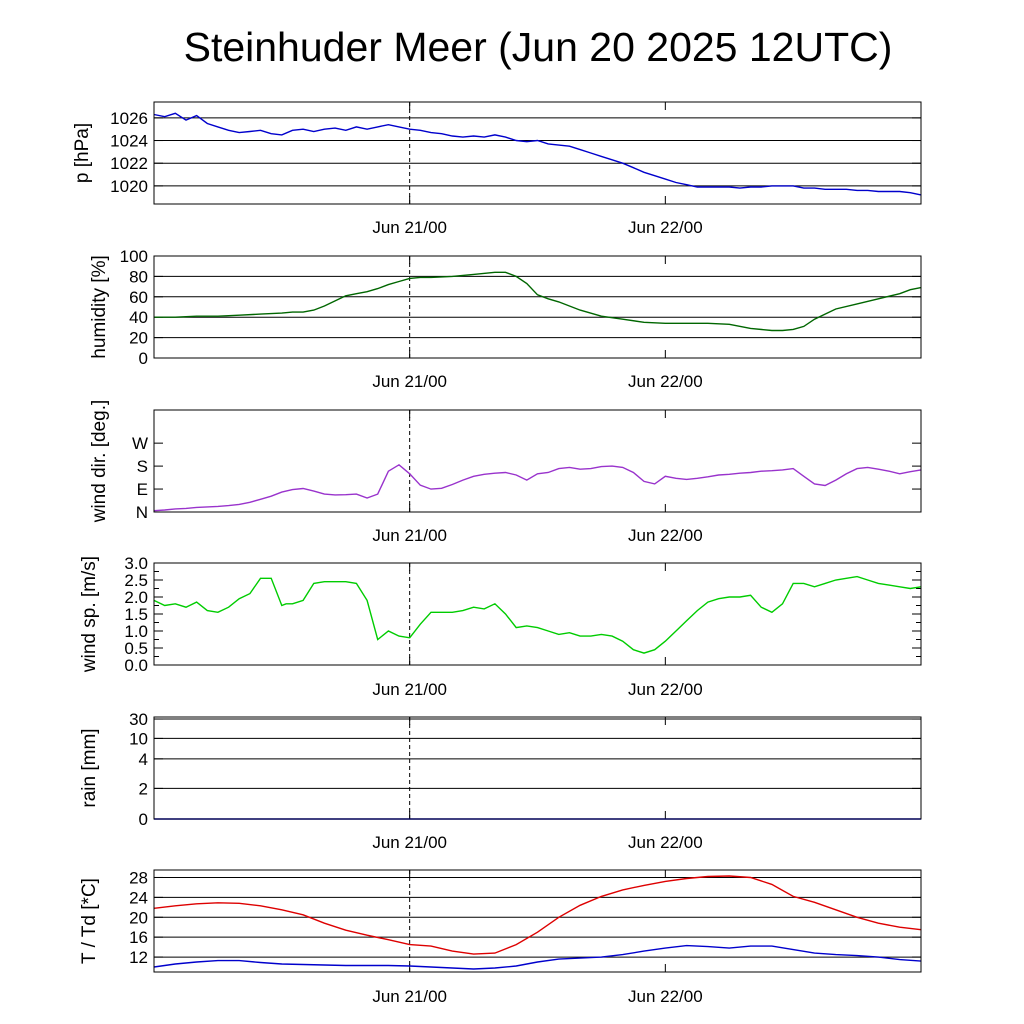 The width and height of the screenshot is (1024, 1024). What do you see at coordinates (538, 47) in the screenshot?
I see `chart-title: Steinhuder Meer (Jun 20 2025 12UTC)` at bounding box center [538, 47].